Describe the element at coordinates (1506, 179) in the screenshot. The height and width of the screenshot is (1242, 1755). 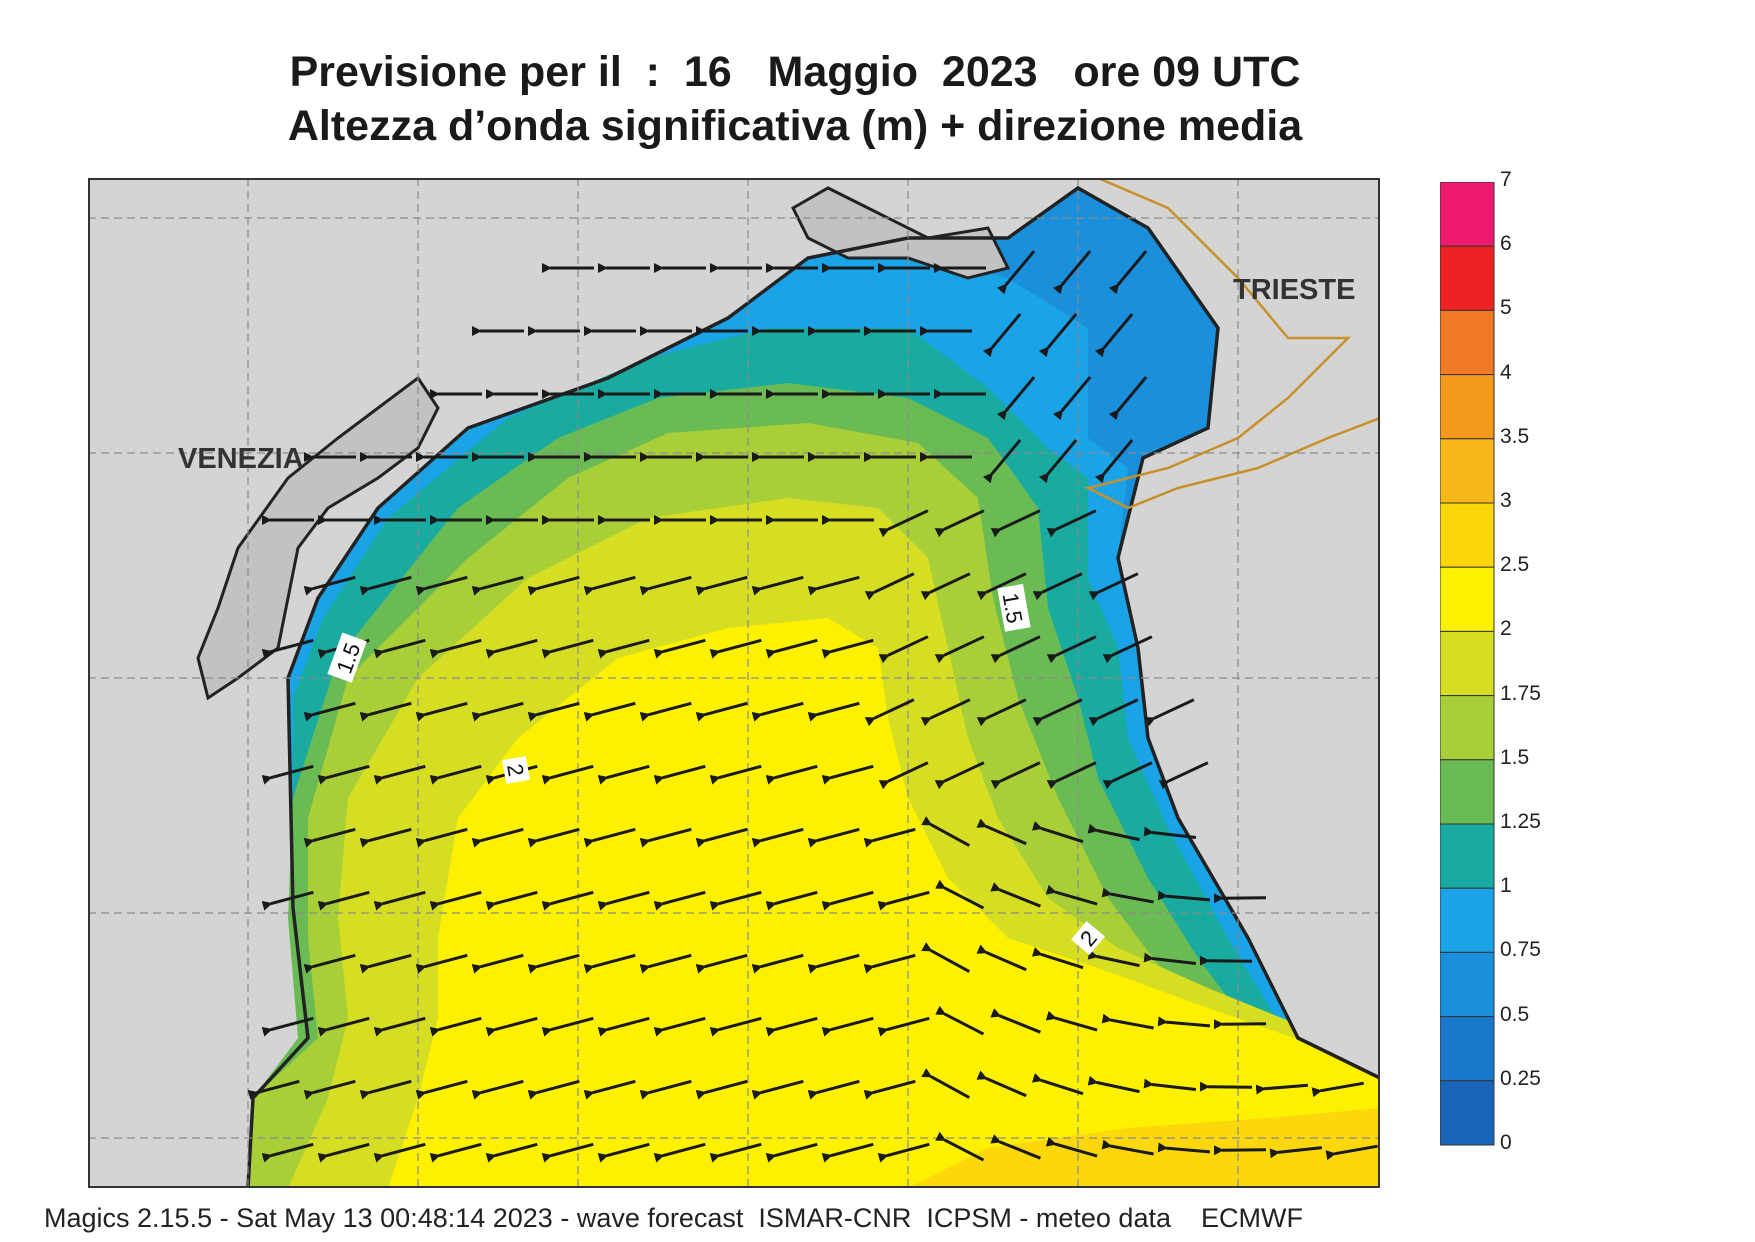
I see `colorbar-tick-label: 7` at that location.